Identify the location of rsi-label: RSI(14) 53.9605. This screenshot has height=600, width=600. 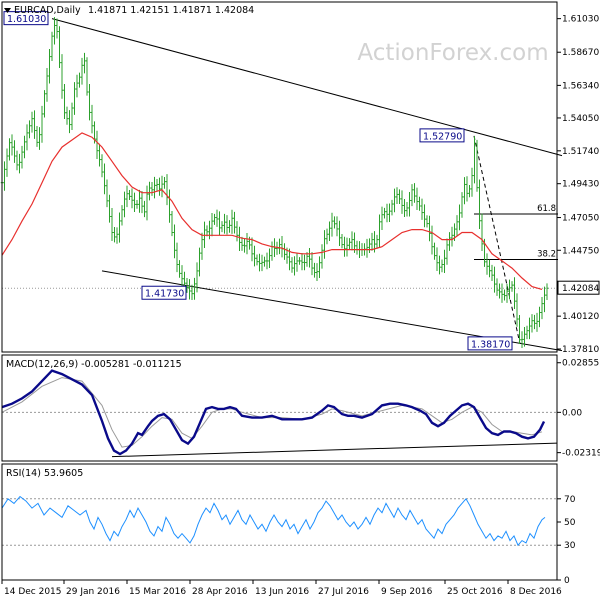
(44, 473).